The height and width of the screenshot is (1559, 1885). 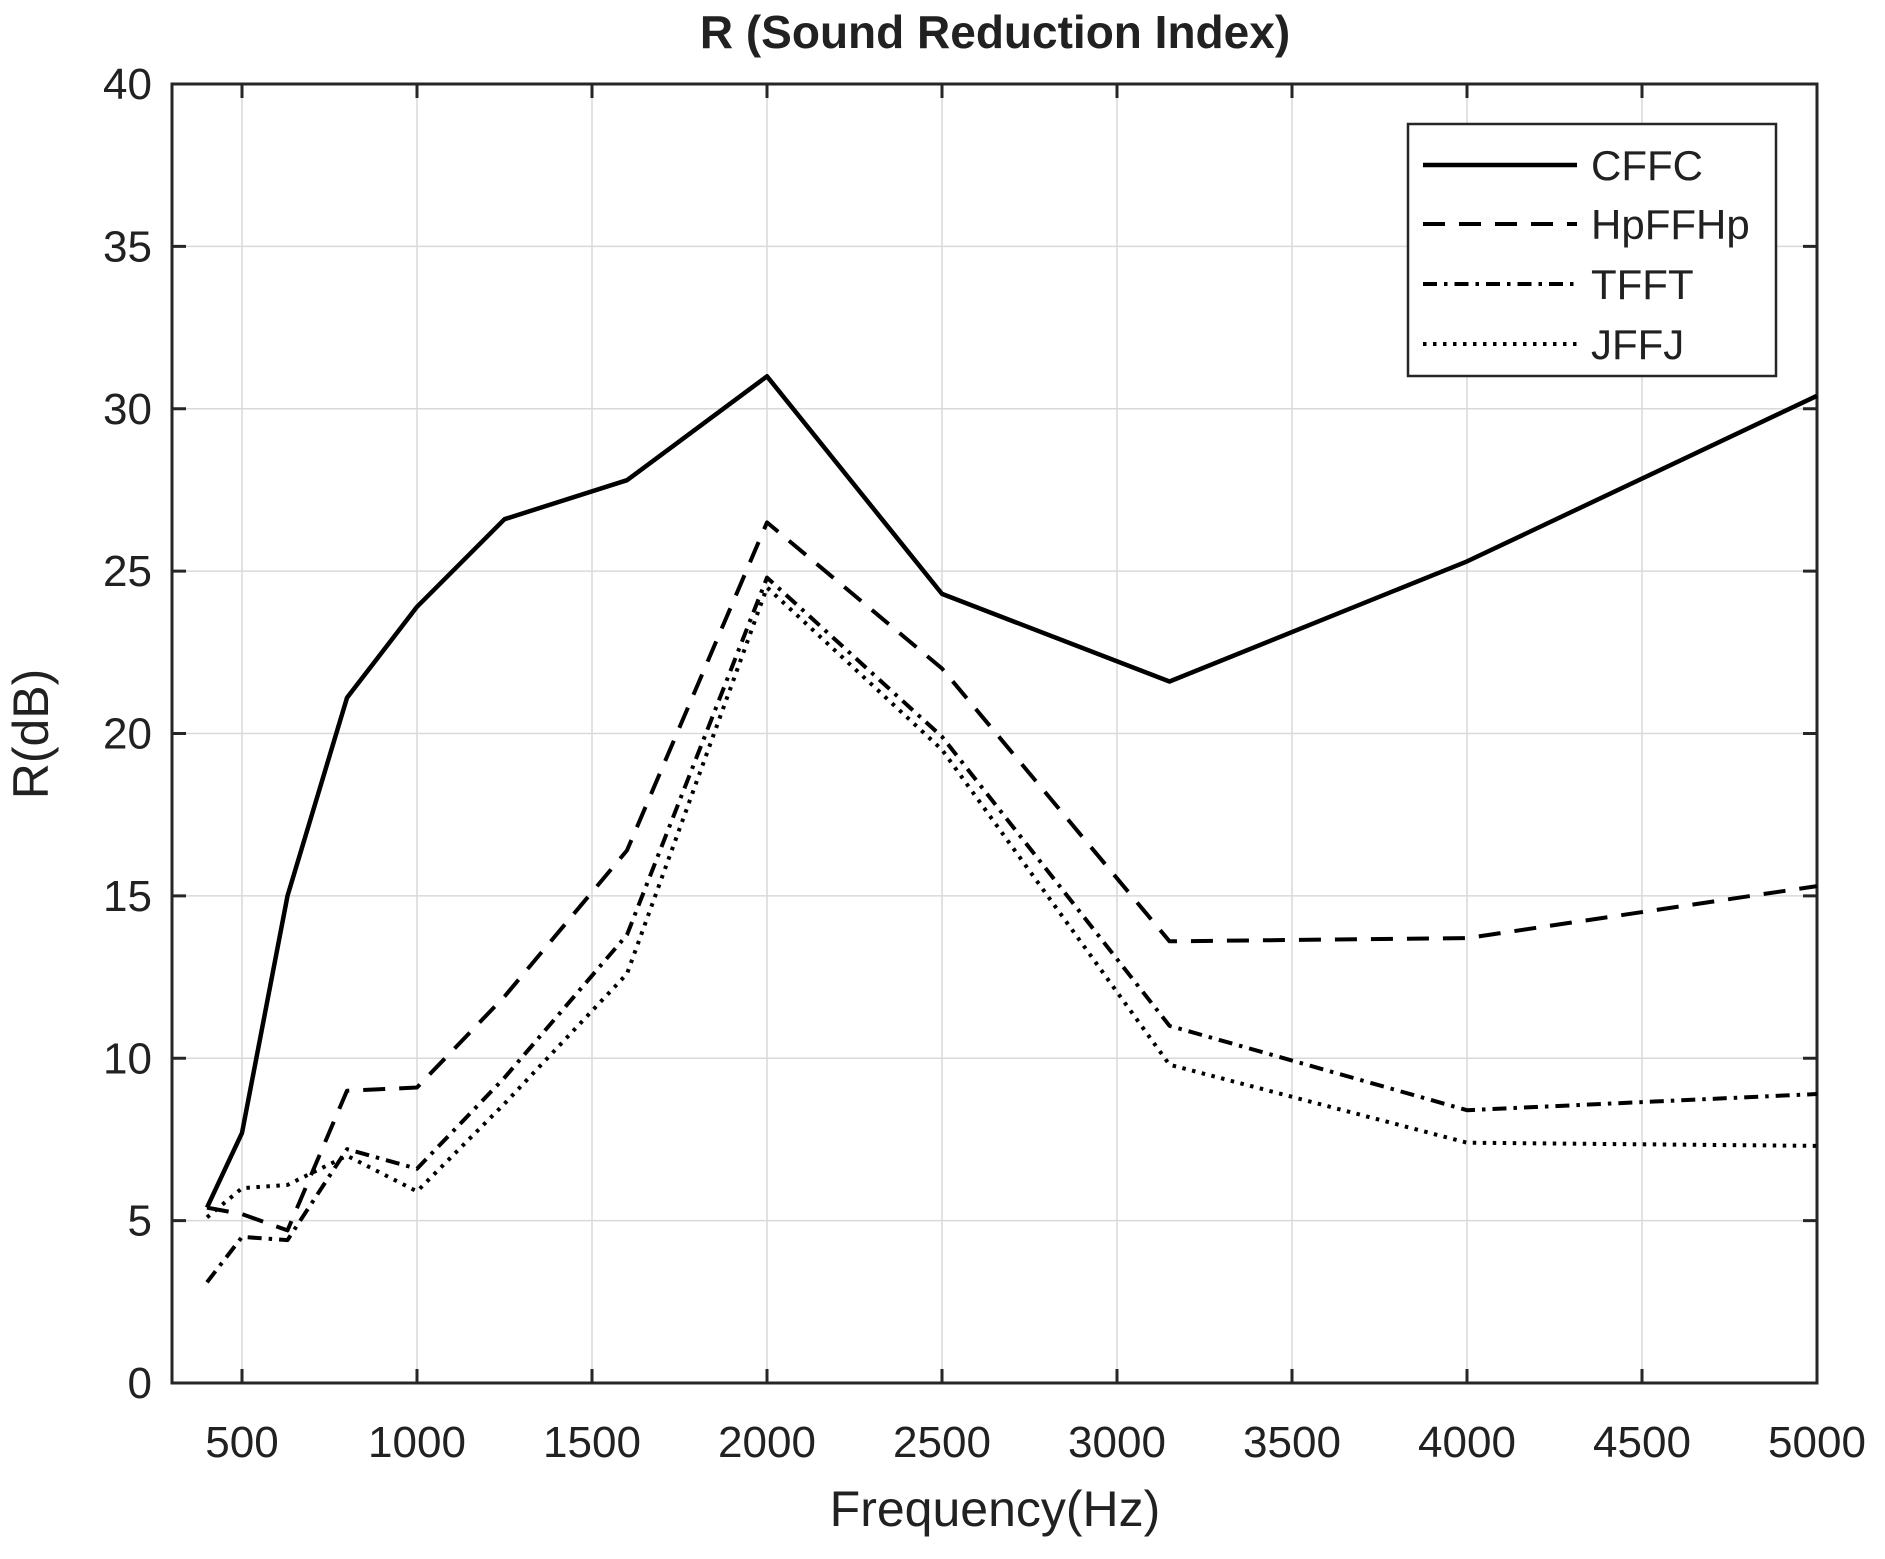 I want to click on x-tick-label-4000: 4000, so click(x=1467, y=1442).